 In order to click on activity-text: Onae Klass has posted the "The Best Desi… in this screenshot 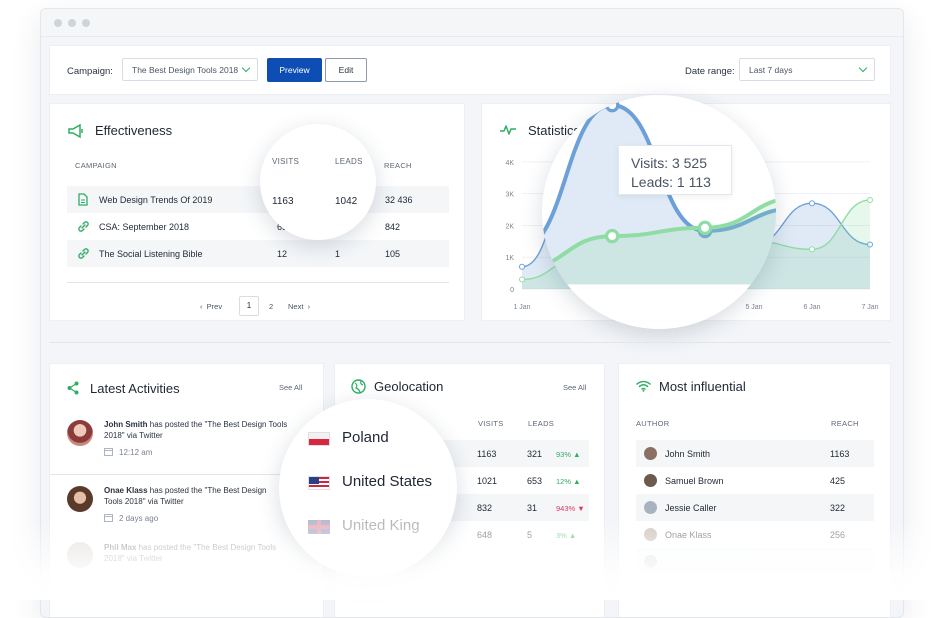, I will do `click(185, 496)`.